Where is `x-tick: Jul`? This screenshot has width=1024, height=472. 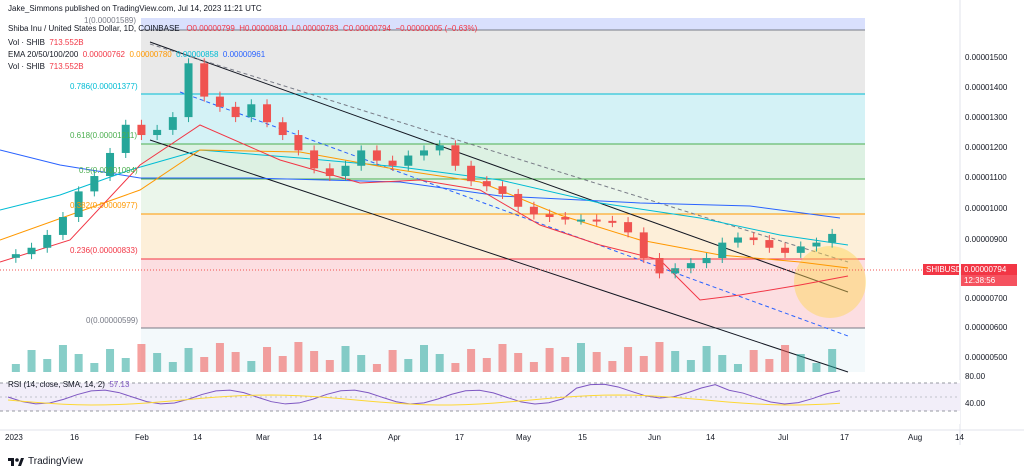
x-tick: Jul is located at coordinates (783, 437).